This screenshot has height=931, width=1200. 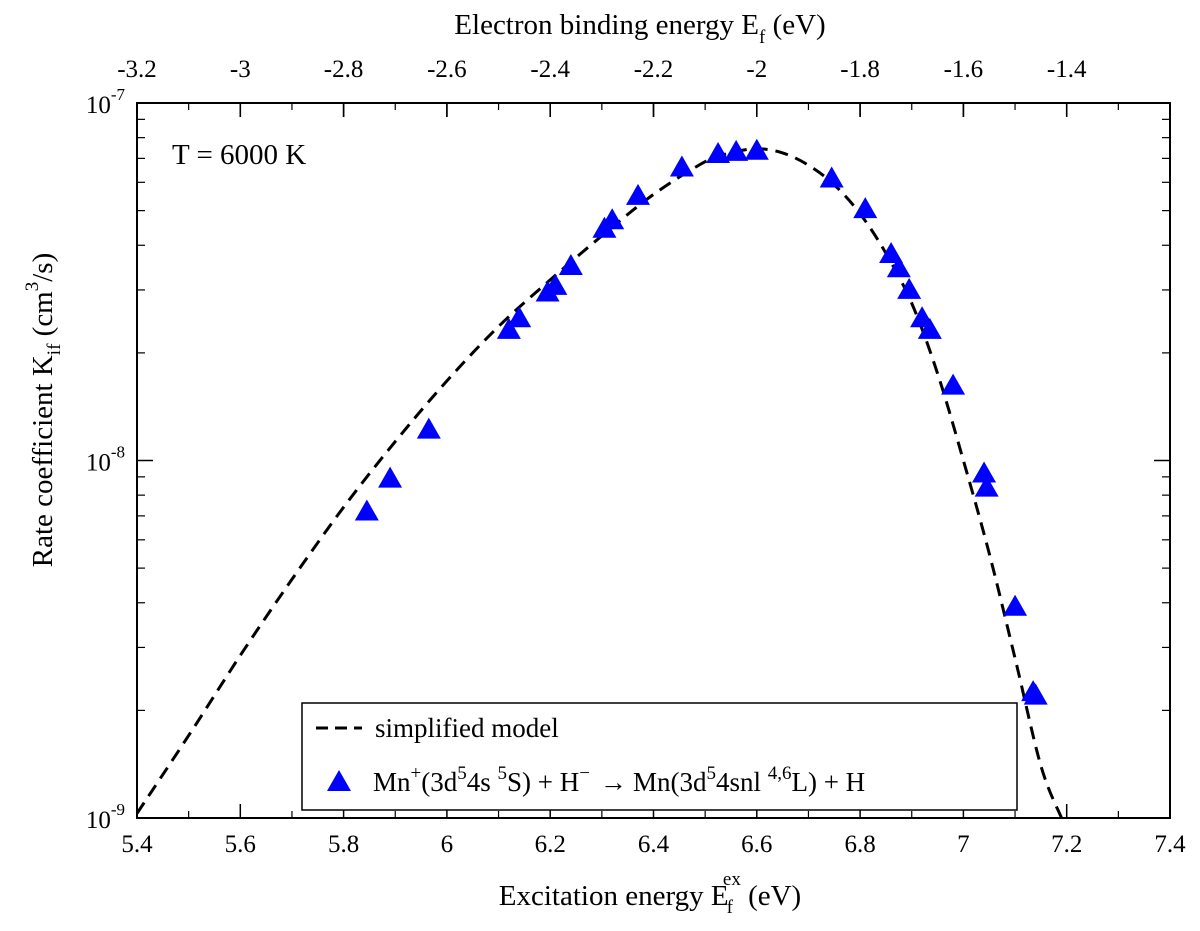 I want to click on legend-box, so click(x=659, y=756).